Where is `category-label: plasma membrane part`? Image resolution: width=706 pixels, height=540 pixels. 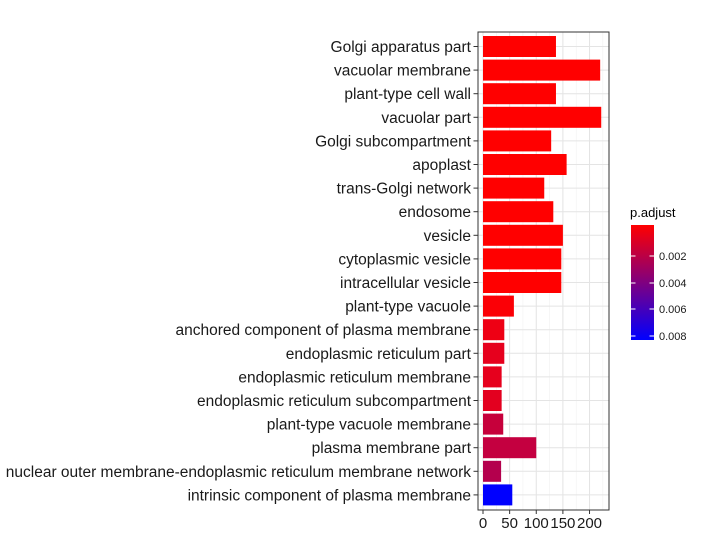
category-label: plasma membrane part is located at coordinates (392, 448).